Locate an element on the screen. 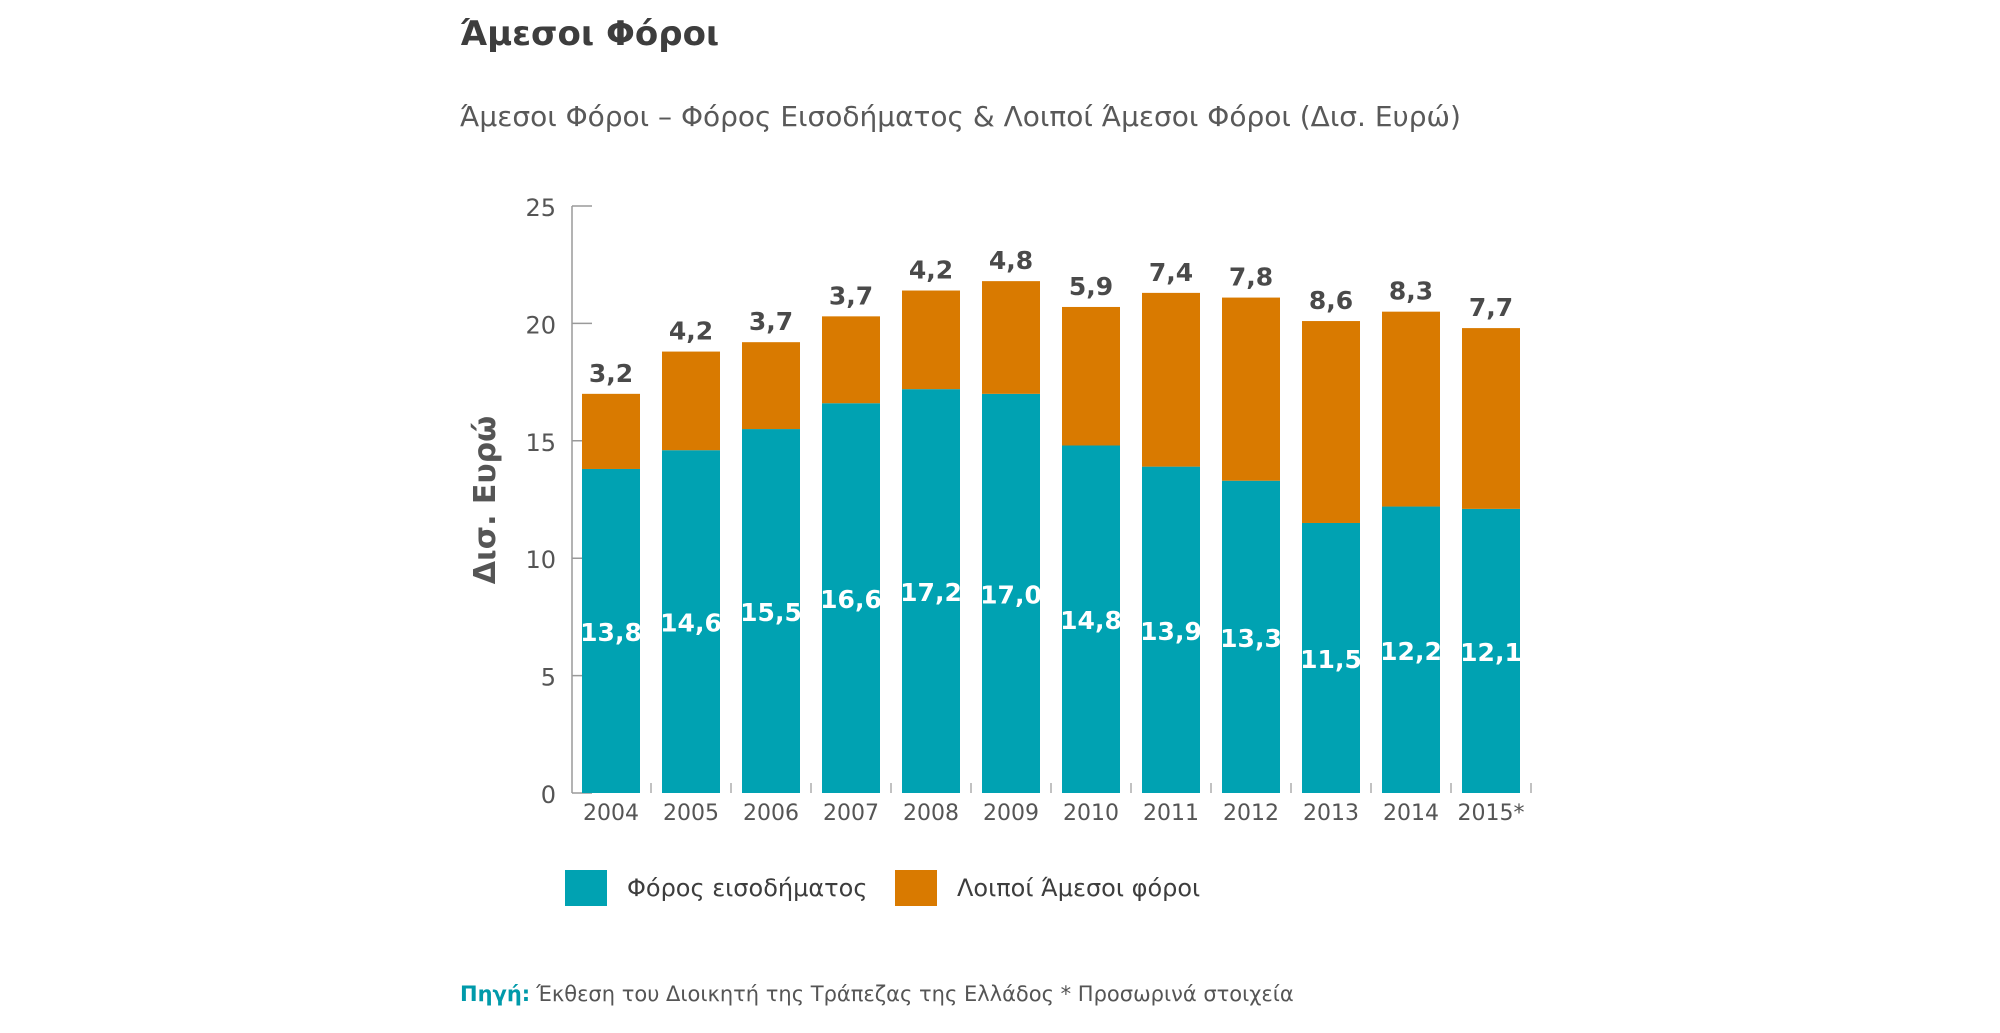 This screenshot has height=1033, width=2000. legend-item-income: Φόρος εισοδήματος is located at coordinates (716, 888).